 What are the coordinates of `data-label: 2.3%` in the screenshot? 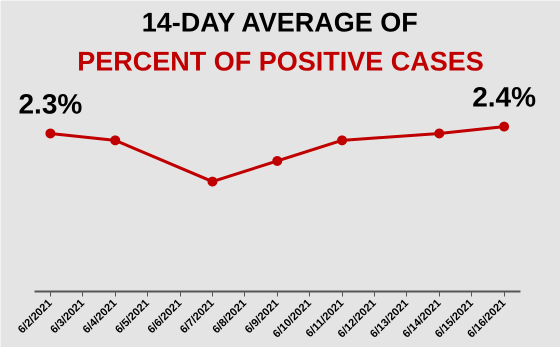 It's located at (50, 104).